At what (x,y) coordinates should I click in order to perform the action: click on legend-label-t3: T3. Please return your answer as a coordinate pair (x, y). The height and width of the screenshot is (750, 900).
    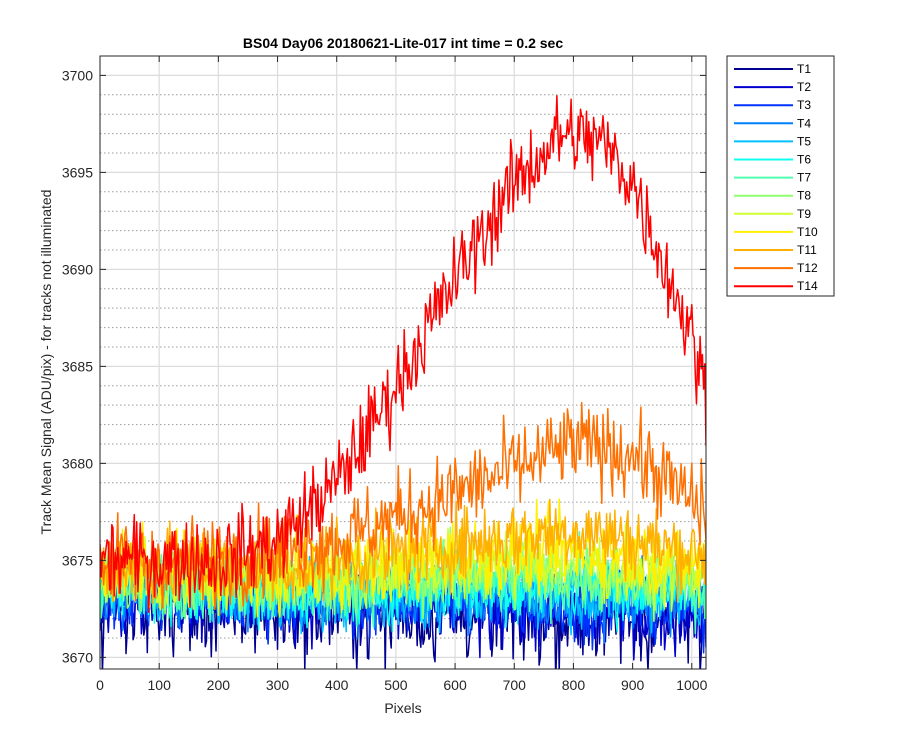
    Looking at the image, I should click on (804, 105).